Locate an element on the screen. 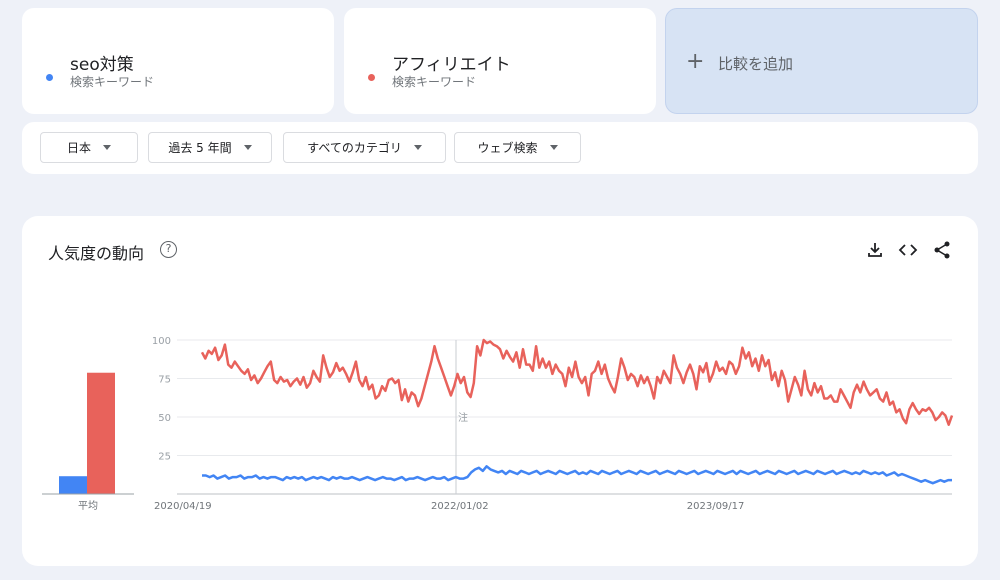 The height and width of the screenshot is (580, 1000). note-marker-label: 注 is located at coordinates (463, 417).